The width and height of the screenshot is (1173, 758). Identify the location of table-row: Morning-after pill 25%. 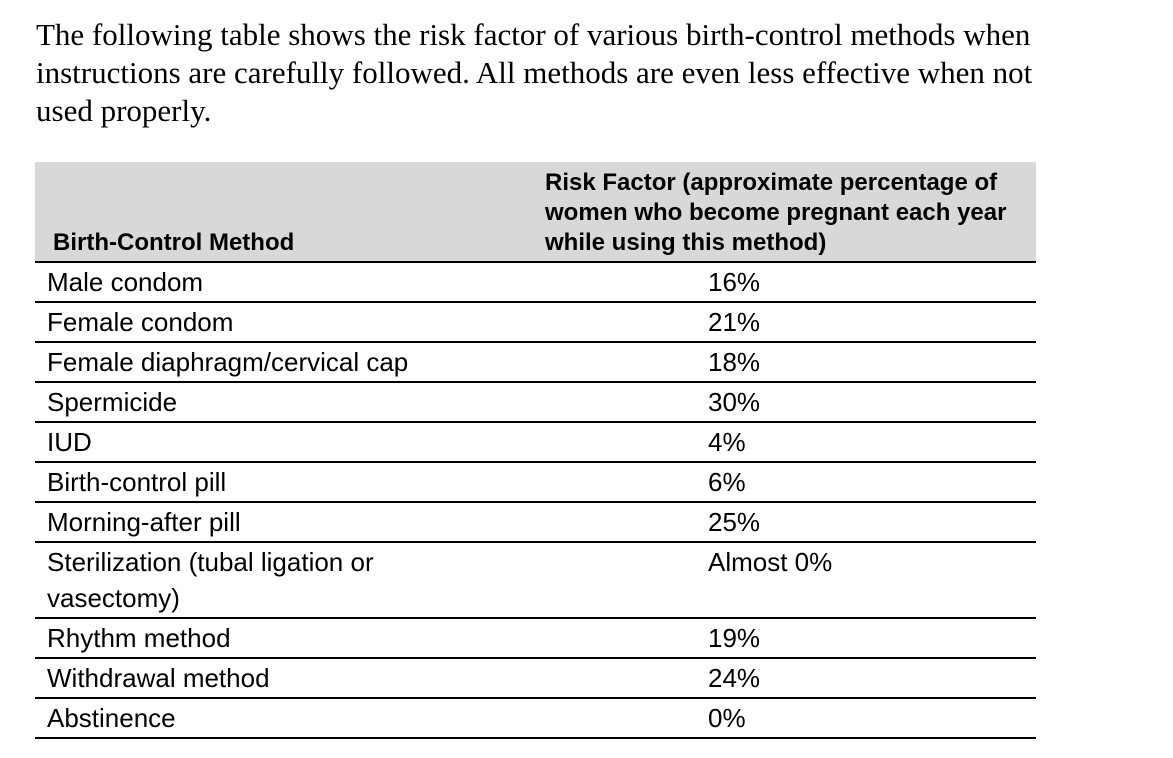
(535, 522).